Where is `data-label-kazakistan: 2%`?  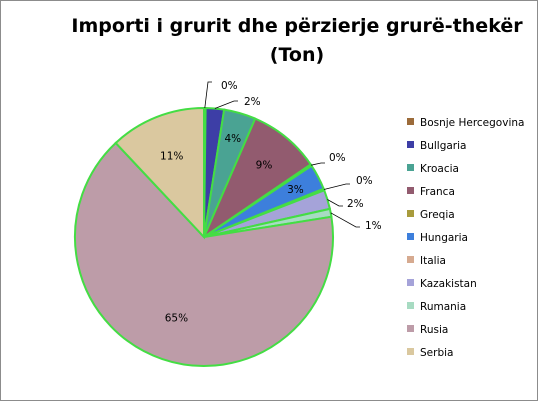
data-label-kazakistan: 2% is located at coordinates (355, 204).